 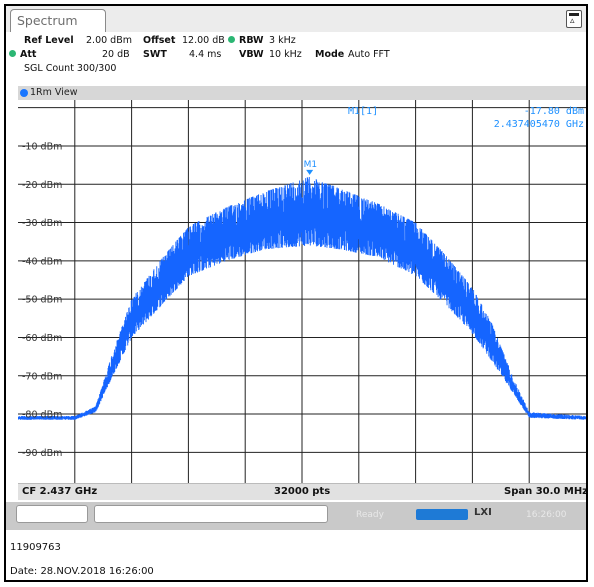 What do you see at coordinates (546, 491) in the screenshot?
I see `span-value: Span 30.0 MHz` at bounding box center [546, 491].